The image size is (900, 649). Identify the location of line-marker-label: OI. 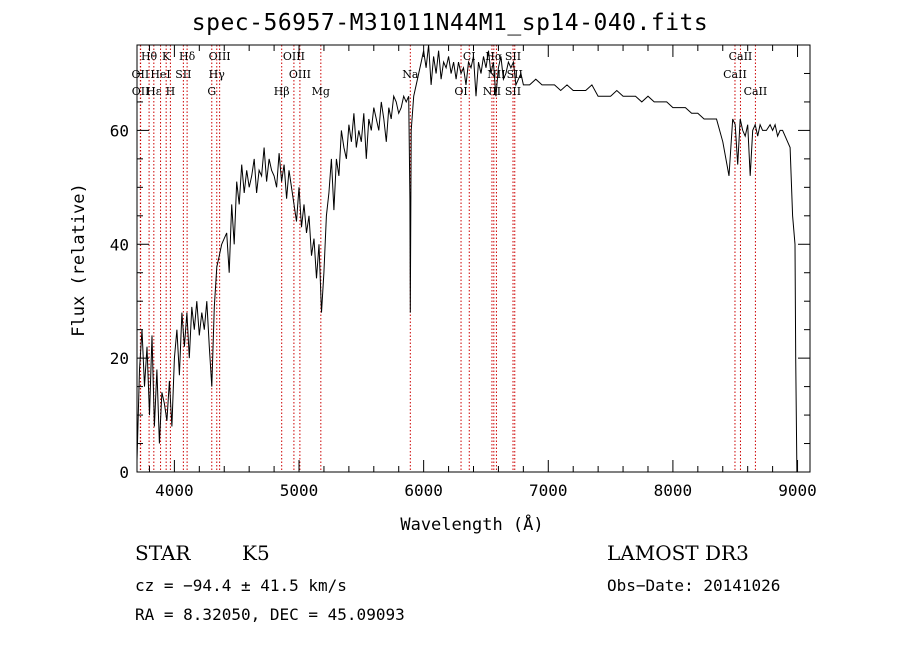
(460, 91).